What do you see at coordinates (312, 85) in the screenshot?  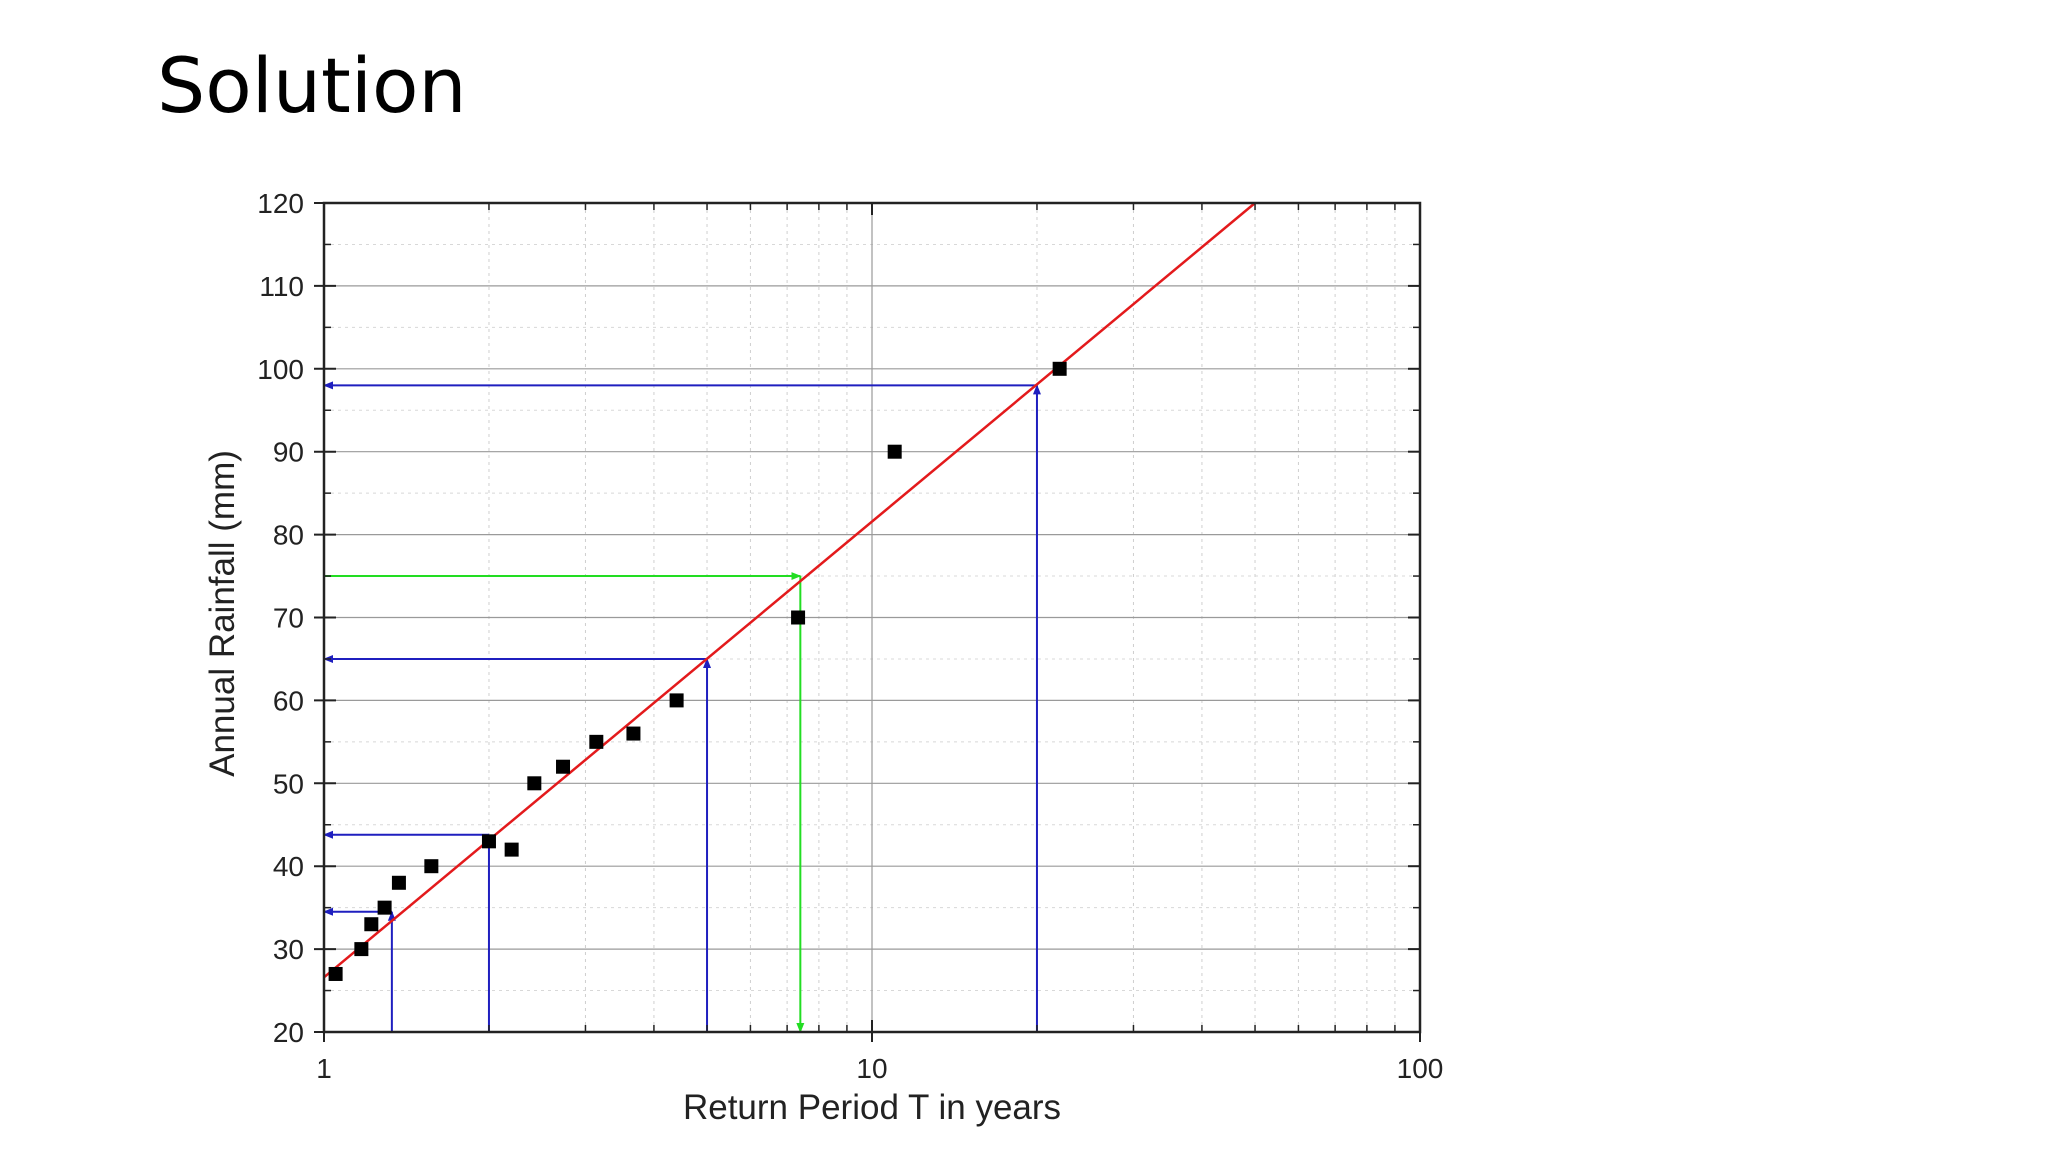 I see `slide-title: Solution` at bounding box center [312, 85].